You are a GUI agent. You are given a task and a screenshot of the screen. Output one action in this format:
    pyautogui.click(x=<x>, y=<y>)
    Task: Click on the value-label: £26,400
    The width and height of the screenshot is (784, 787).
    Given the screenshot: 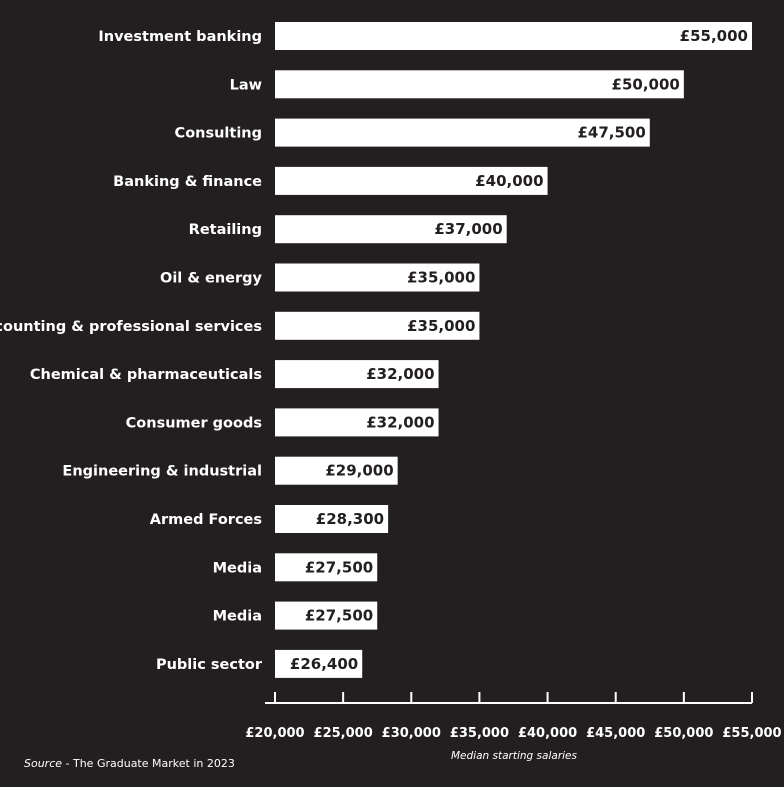 What is the action you would take?
    pyautogui.click(x=324, y=664)
    